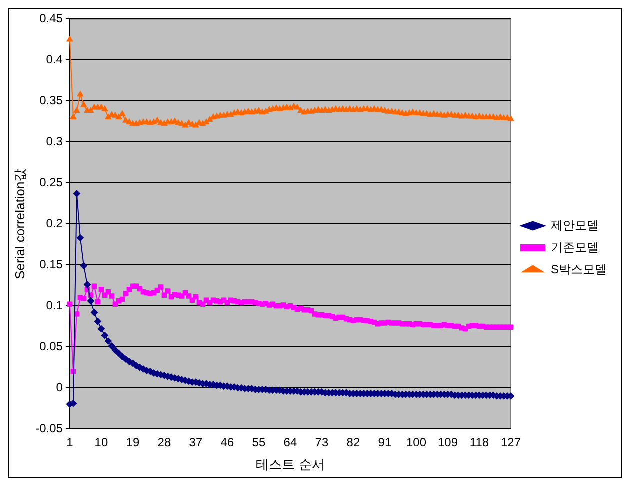  I want to click on x-tick-label: 109, so click(448, 443).